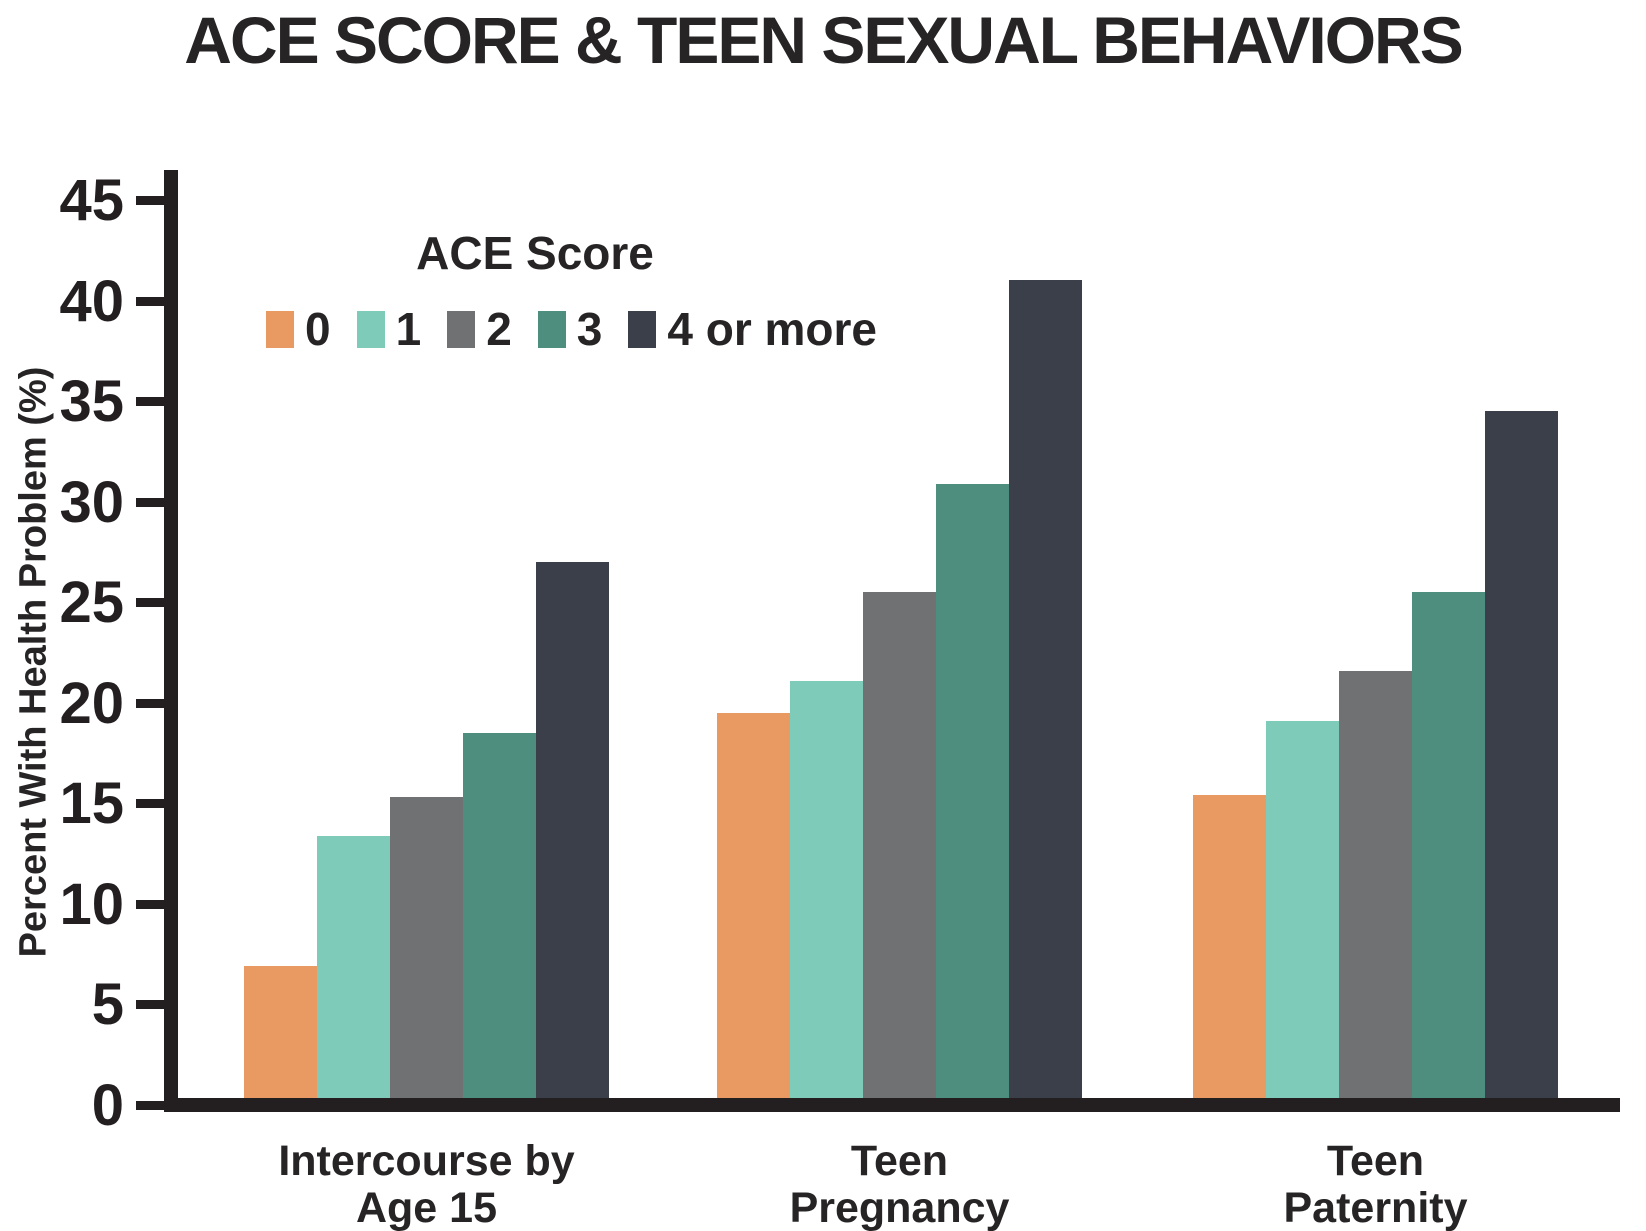 This screenshot has height=1231, width=1646. I want to click on legend-title: ACE Score, so click(535, 253).